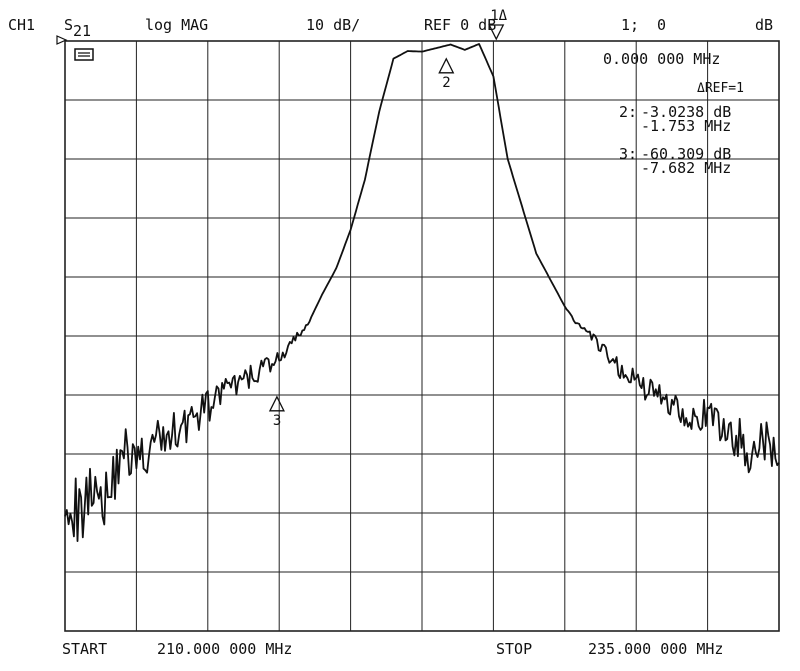 The width and height of the screenshot is (800, 671). What do you see at coordinates (225, 649) in the screenshot?
I see `start-frequency: 210.000 000 MHz` at bounding box center [225, 649].